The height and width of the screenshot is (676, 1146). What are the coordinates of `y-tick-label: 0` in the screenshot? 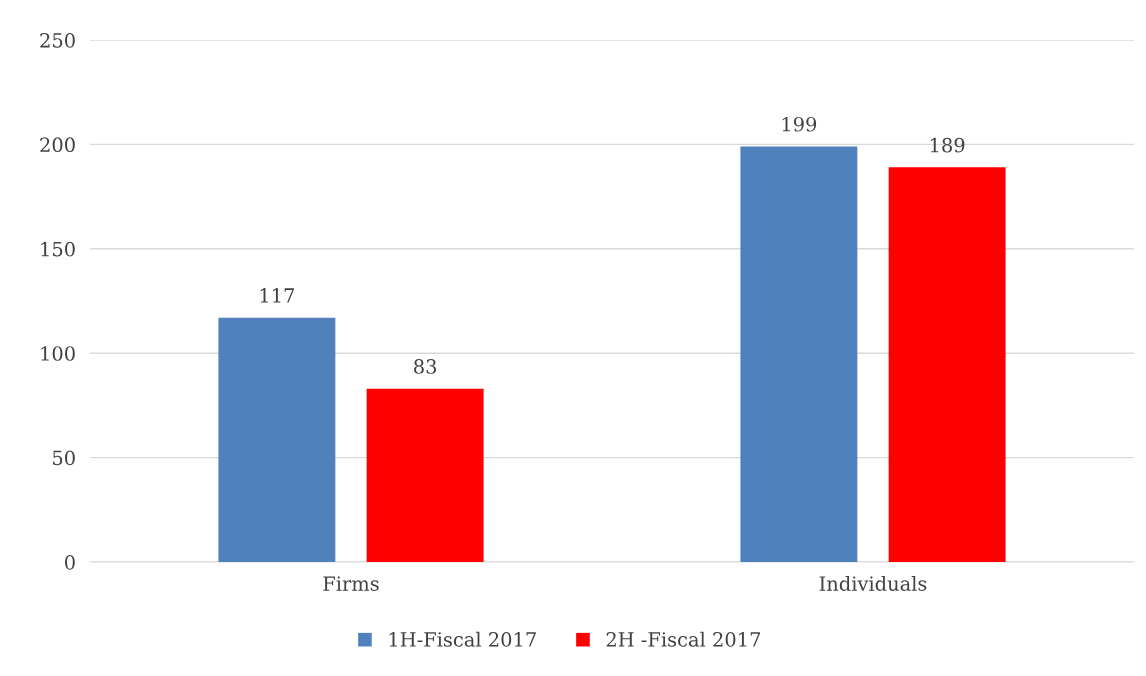 It's located at (70, 562).